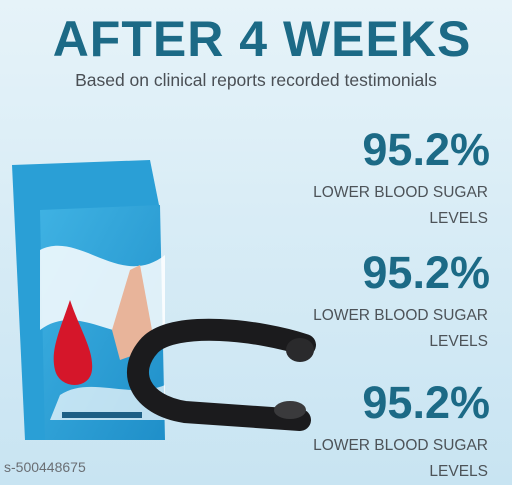  I want to click on device, so click(221, 374).